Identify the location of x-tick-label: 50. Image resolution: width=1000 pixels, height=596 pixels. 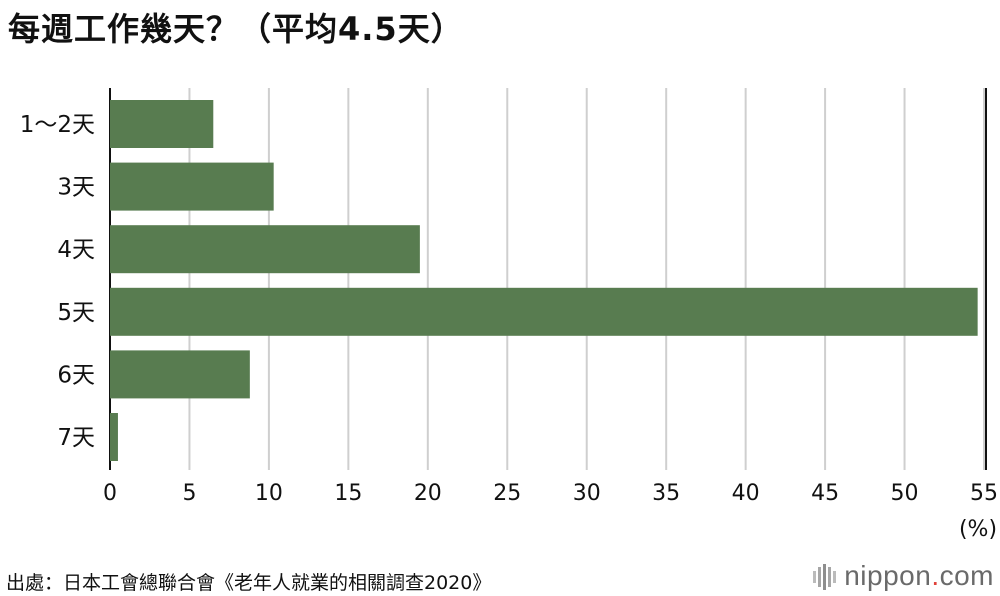
(905, 493).